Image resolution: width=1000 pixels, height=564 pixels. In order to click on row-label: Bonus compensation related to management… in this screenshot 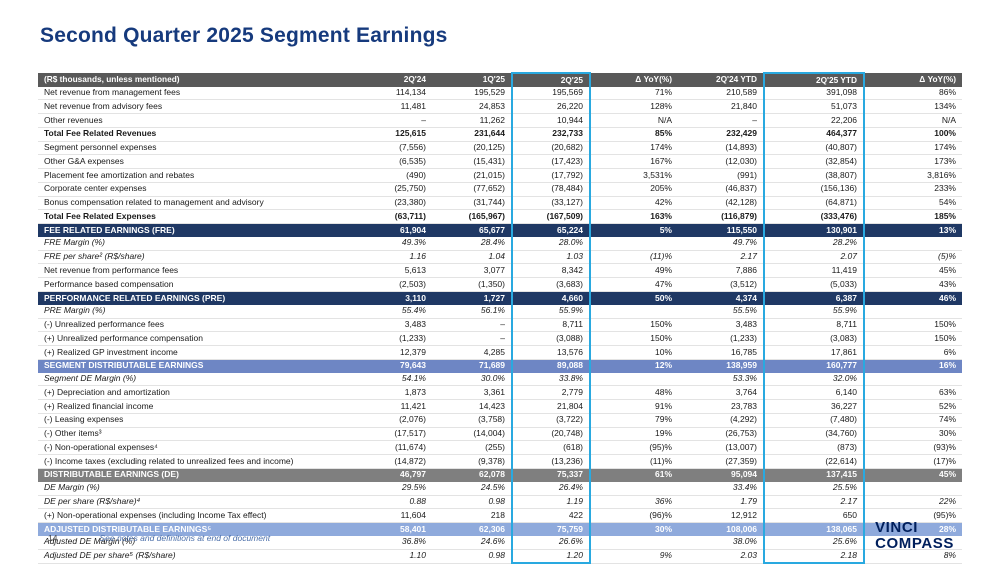, I will do `click(197, 203)`.